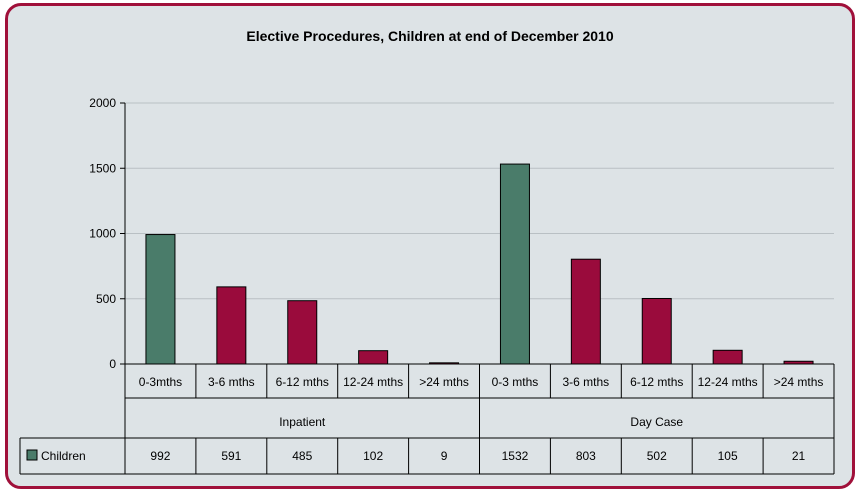 Image resolution: width=860 pixels, height=495 pixels. I want to click on data-table-value: 1532, so click(515, 456).